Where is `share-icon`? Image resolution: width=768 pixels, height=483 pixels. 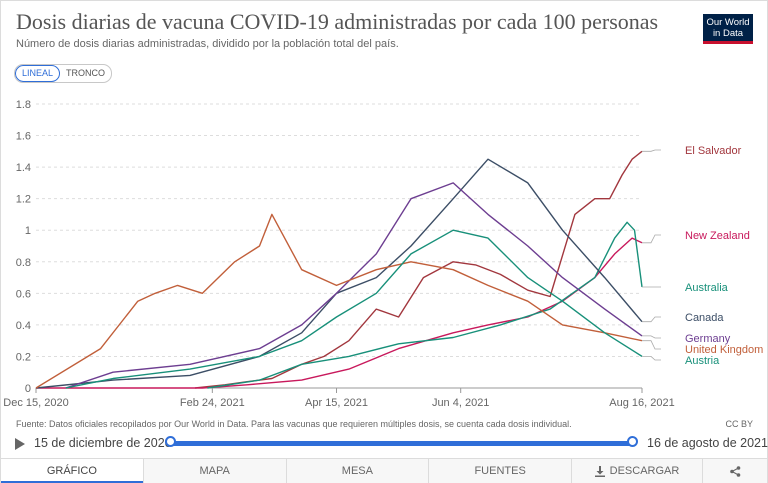 share-icon is located at coordinates (734, 471).